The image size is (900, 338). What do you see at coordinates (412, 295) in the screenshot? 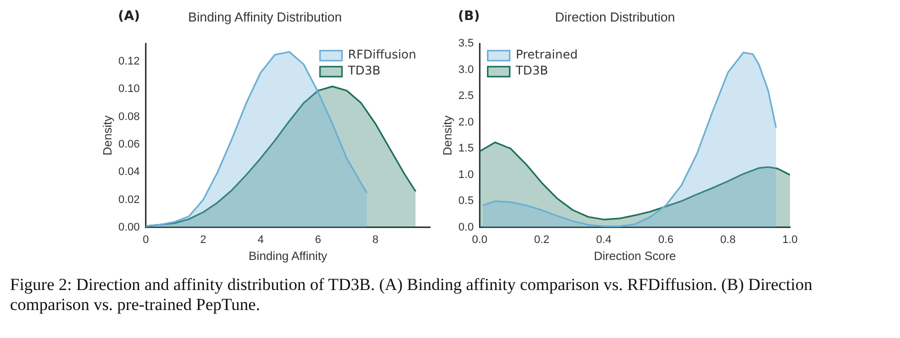
I see `caption: Figure 2: Direction and affinity distribution of TD3B. (A) Binding affinity comparison vs. RFDiffusion. (B) Direction comparison vs. pre-trained PepTune.` at bounding box center [412, 295].